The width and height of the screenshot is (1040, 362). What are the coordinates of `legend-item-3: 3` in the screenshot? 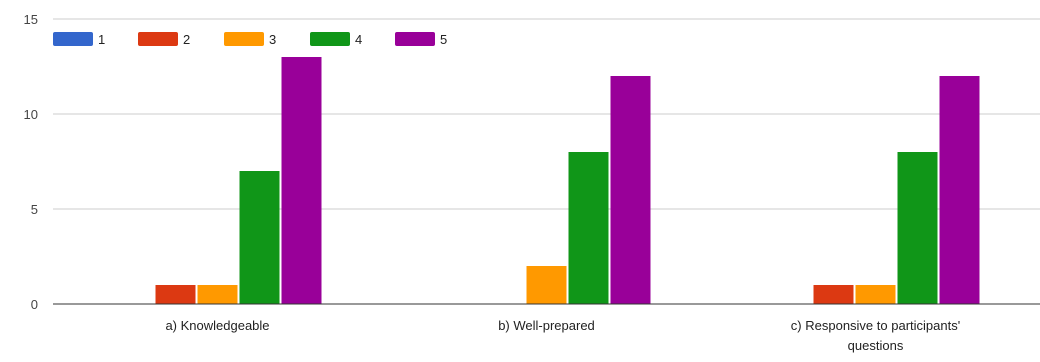 It's located at (250, 39).